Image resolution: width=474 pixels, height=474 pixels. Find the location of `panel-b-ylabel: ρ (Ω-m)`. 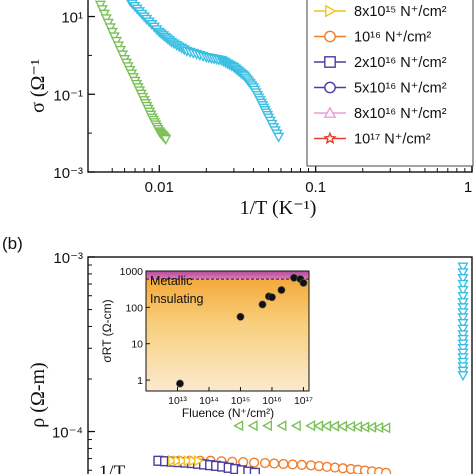

panel-b-ylabel: ρ (Ω-m) is located at coordinates (38, 394).